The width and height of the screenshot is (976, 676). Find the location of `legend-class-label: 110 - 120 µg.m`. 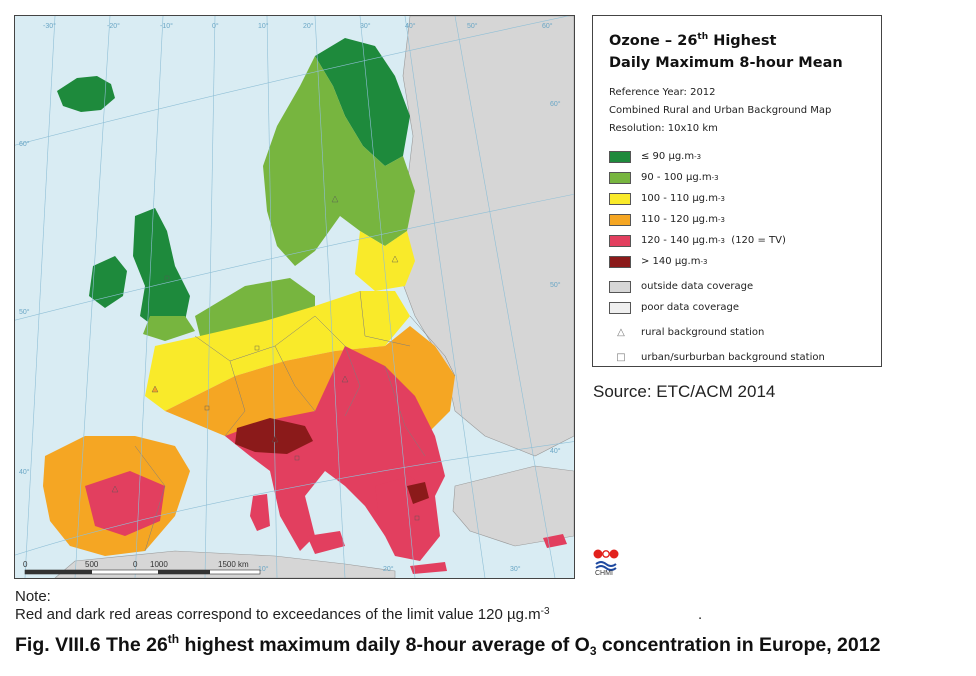

legend-class-label: 110 - 120 µg.m is located at coordinates (679, 219).